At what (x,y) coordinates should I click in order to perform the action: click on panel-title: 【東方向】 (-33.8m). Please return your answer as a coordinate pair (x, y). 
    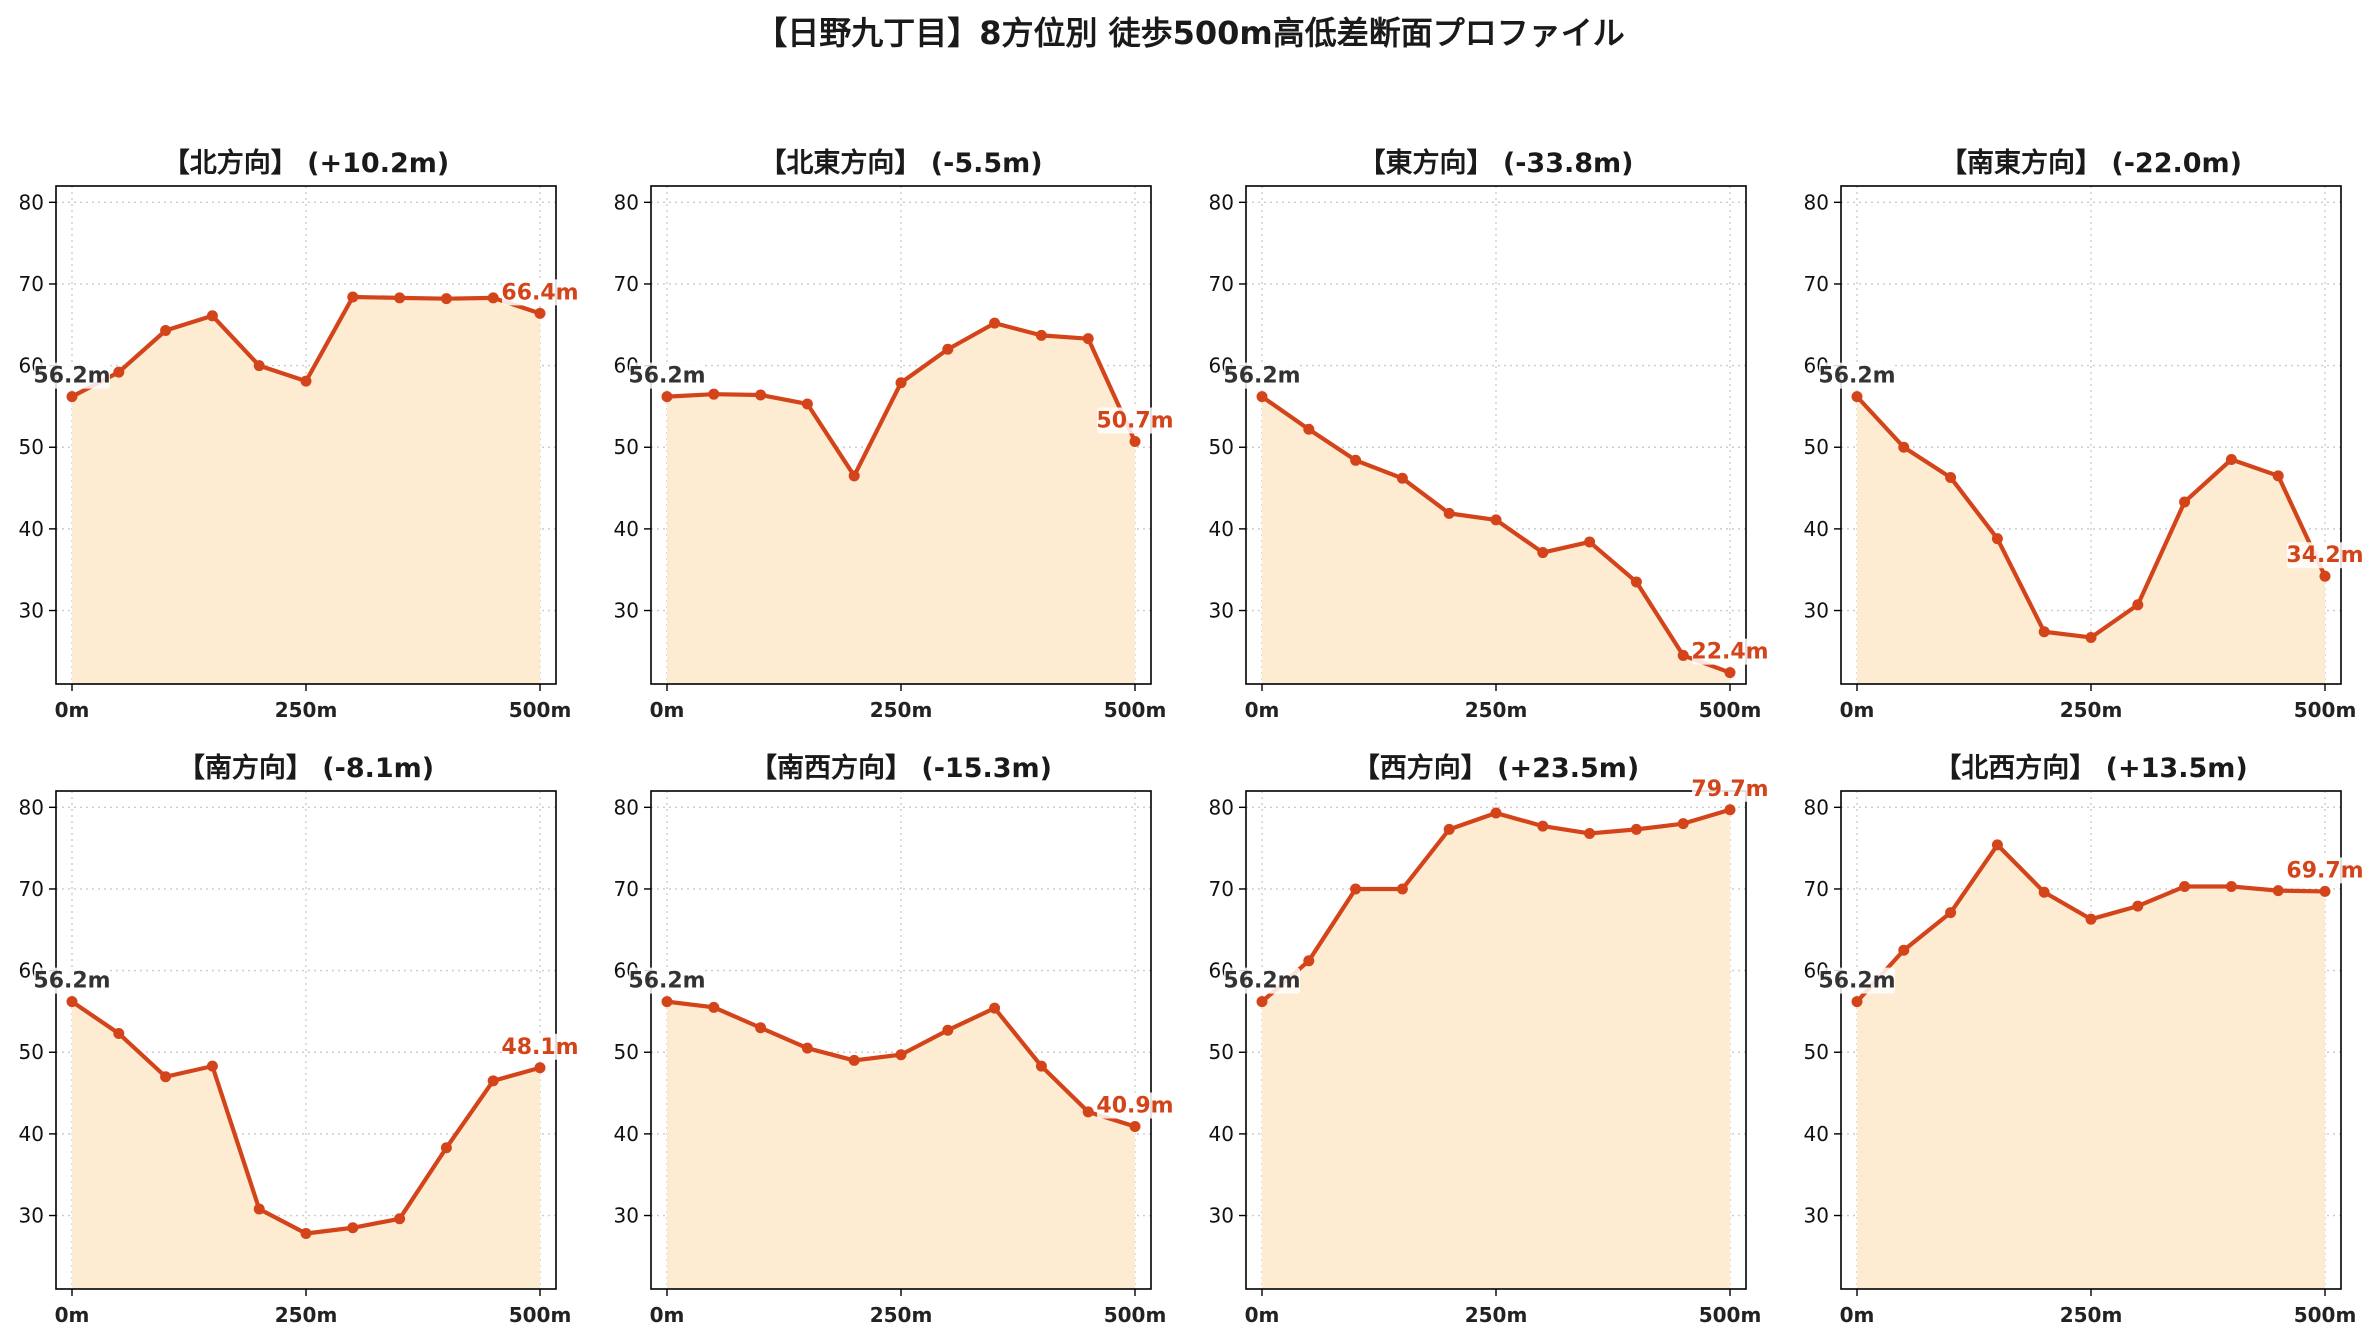
    Looking at the image, I should click on (1495, 163).